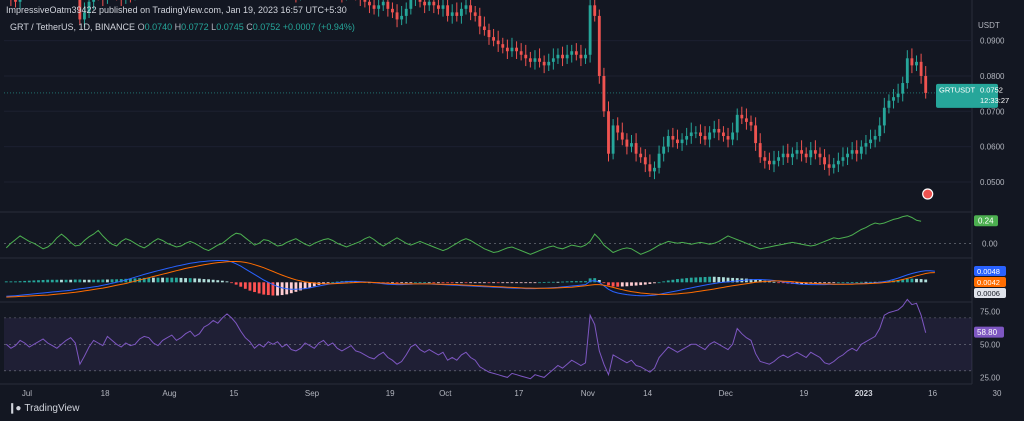 The image size is (1024, 421). I want to click on time-axis-label: 19, so click(390, 393).